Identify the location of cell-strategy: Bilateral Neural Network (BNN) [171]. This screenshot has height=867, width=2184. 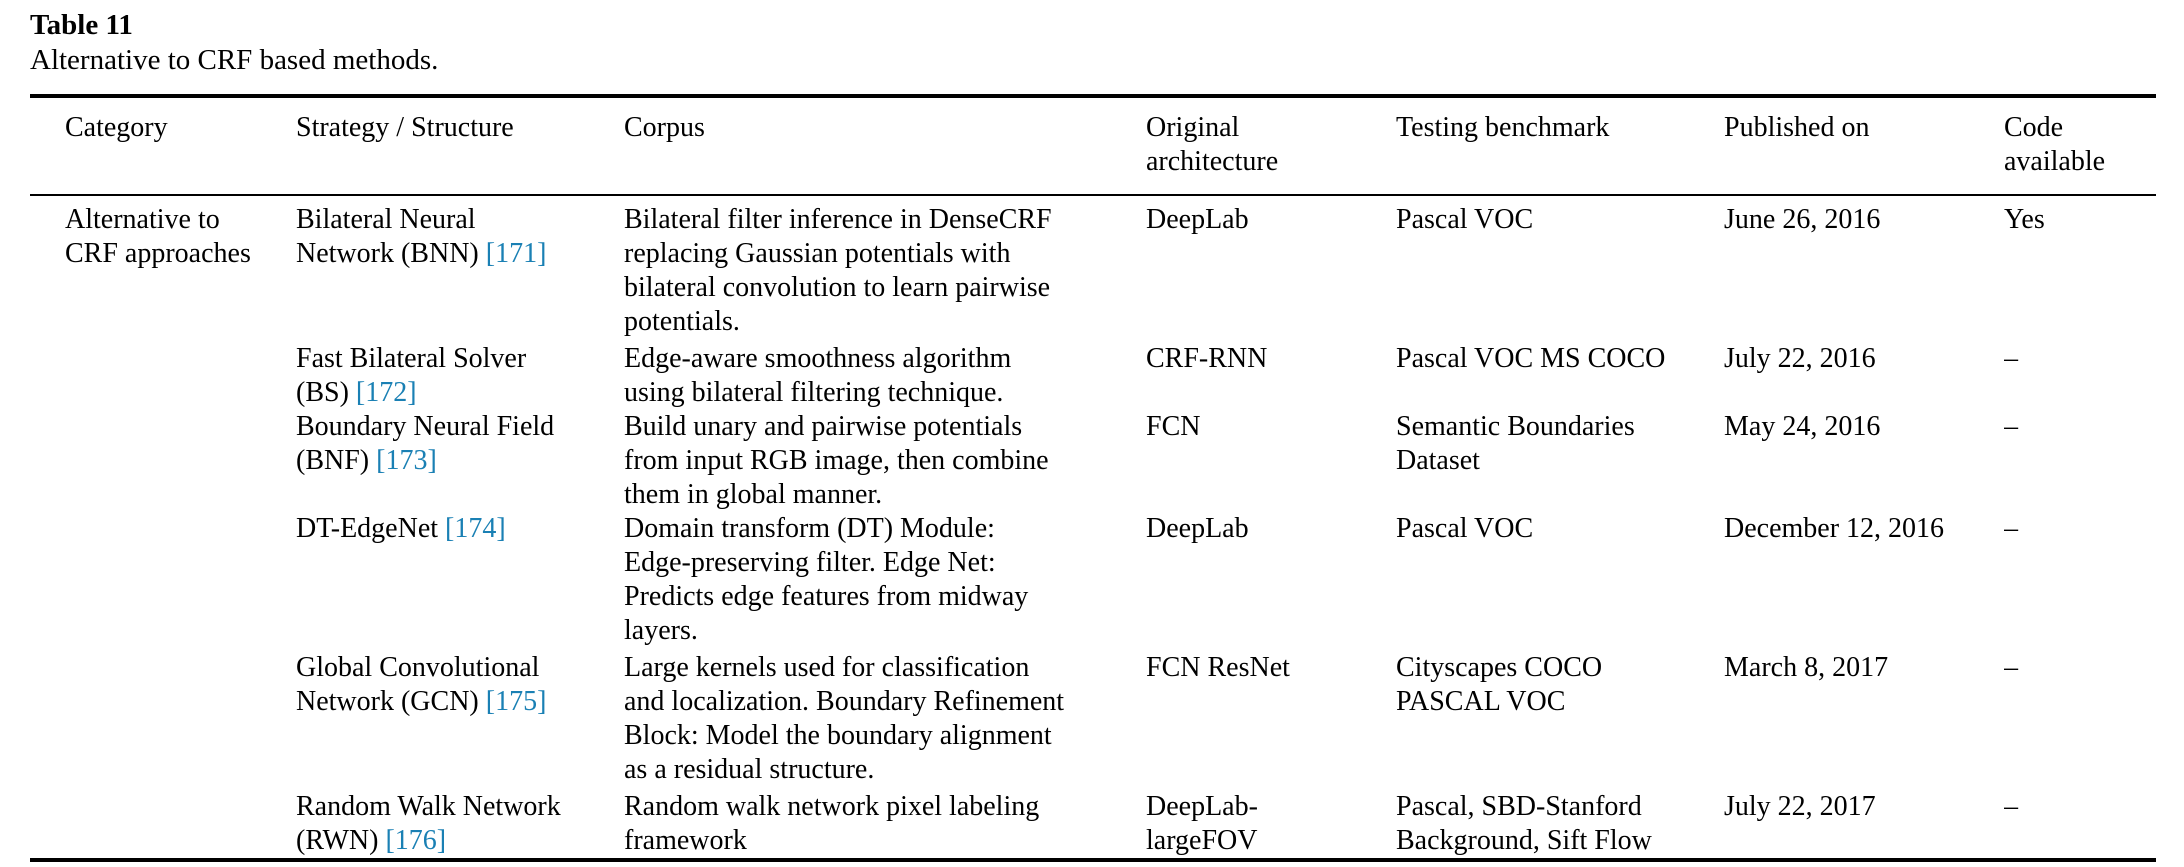
(460, 267).